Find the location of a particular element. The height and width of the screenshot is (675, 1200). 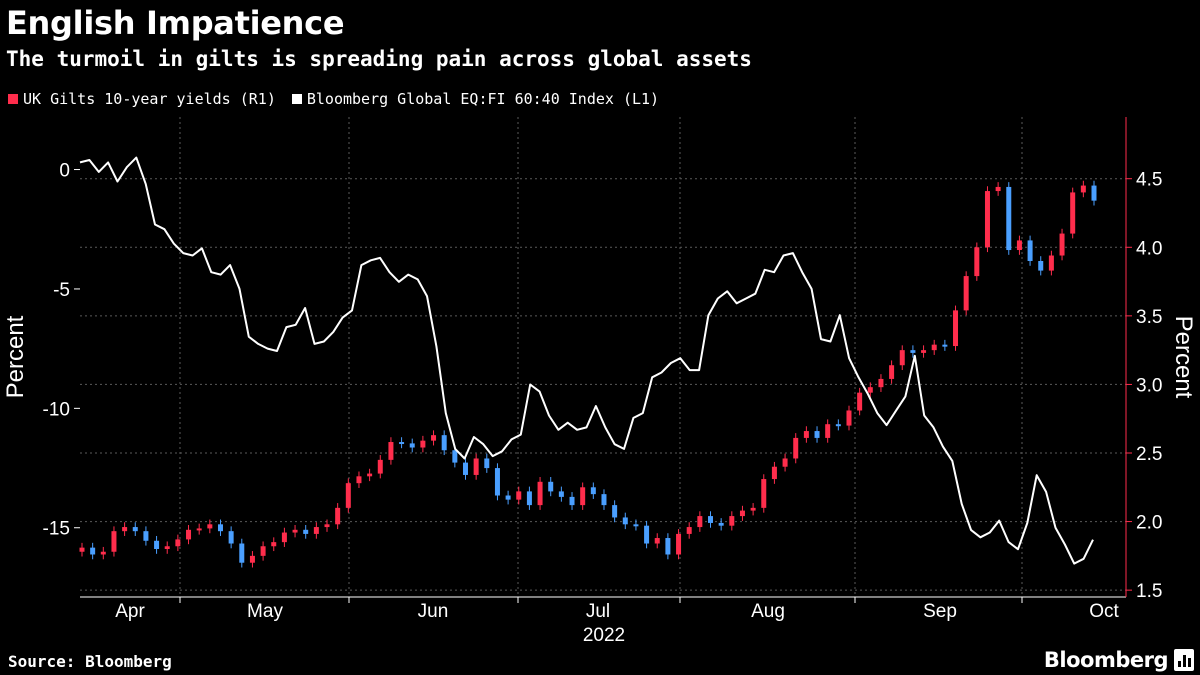

month-label-apr: Apr is located at coordinates (130, 611).